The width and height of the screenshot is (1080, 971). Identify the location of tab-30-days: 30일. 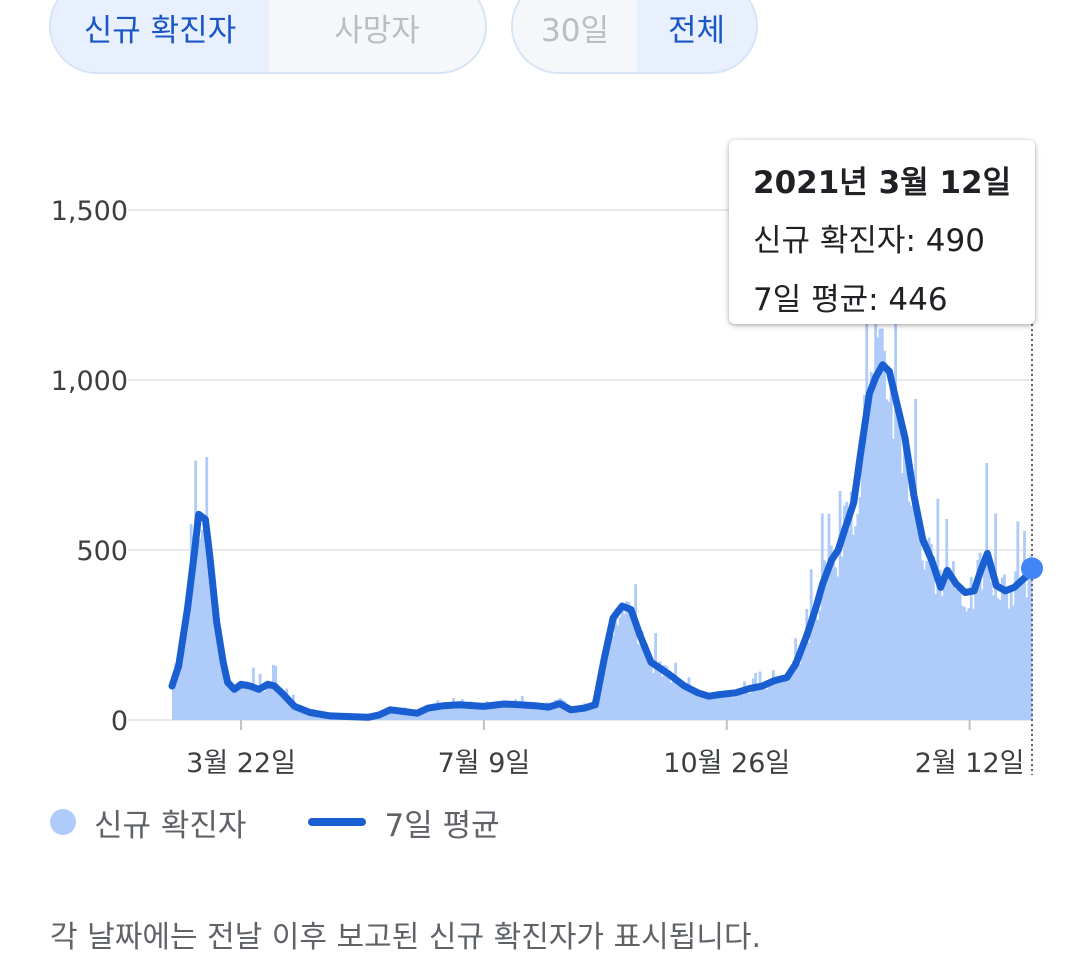
(575, 36).